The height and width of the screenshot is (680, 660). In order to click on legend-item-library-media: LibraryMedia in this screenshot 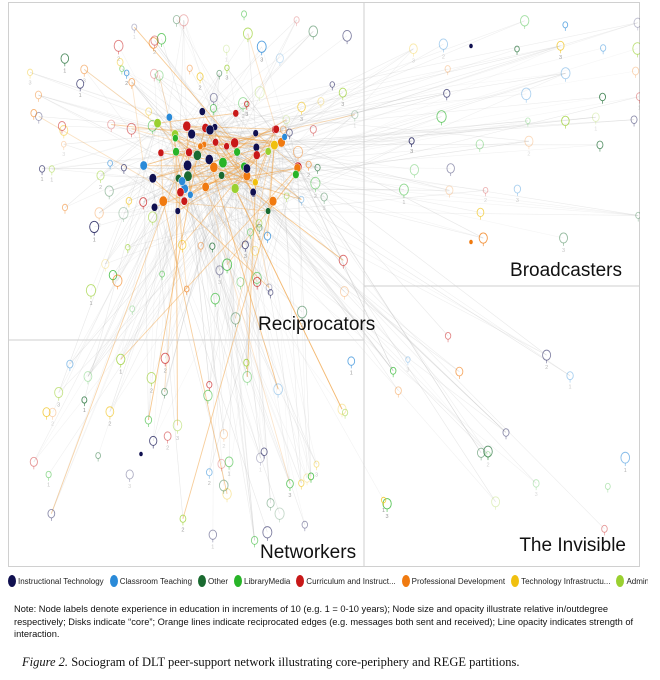, I will do `click(262, 581)`.